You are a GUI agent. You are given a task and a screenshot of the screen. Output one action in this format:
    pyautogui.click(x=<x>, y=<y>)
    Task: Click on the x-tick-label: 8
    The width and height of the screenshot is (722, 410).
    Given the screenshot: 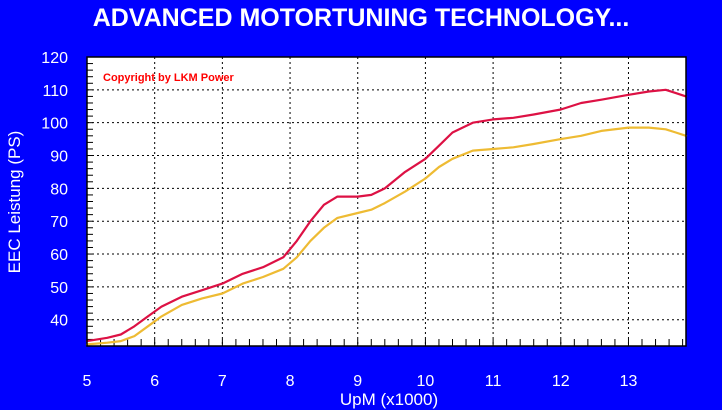 What is the action you would take?
    pyautogui.click(x=290, y=381)
    